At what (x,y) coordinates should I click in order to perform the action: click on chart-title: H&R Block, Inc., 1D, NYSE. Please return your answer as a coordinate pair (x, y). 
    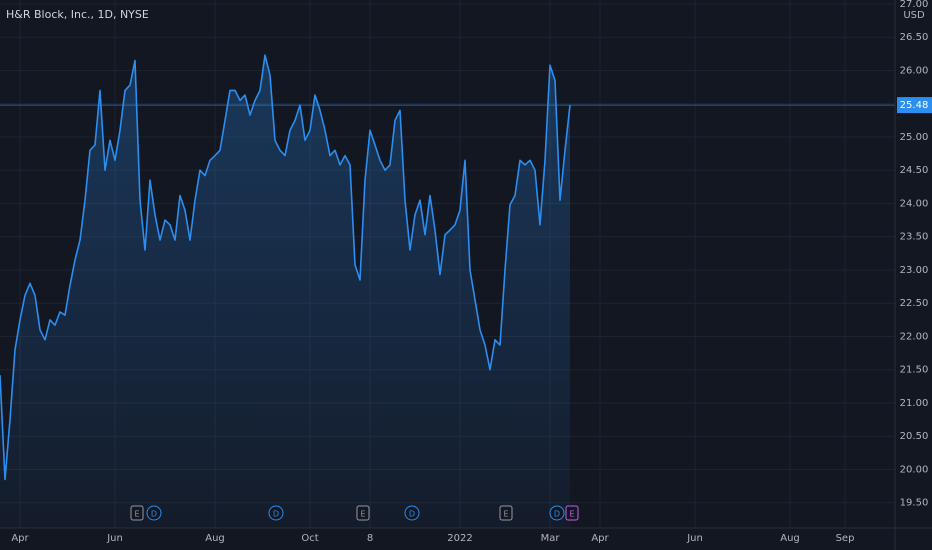
    Looking at the image, I should click on (77, 14).